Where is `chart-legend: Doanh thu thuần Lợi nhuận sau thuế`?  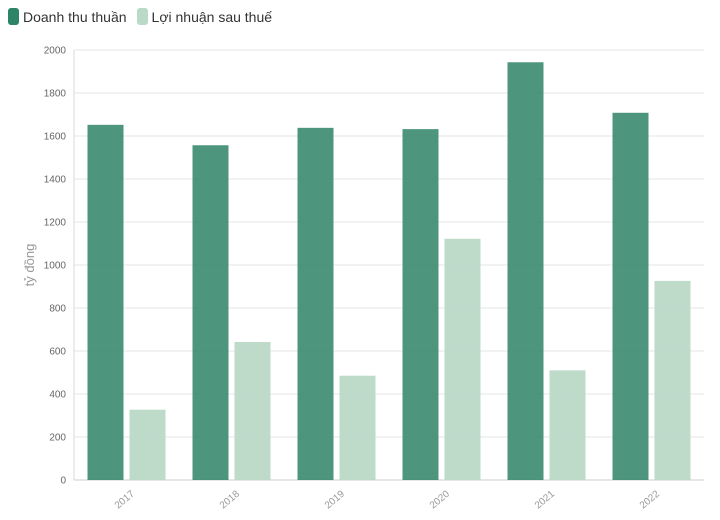
chart-legend: Doanh thu thuần Lợi nhuận sau thuế is located at coordinates (140, 16).